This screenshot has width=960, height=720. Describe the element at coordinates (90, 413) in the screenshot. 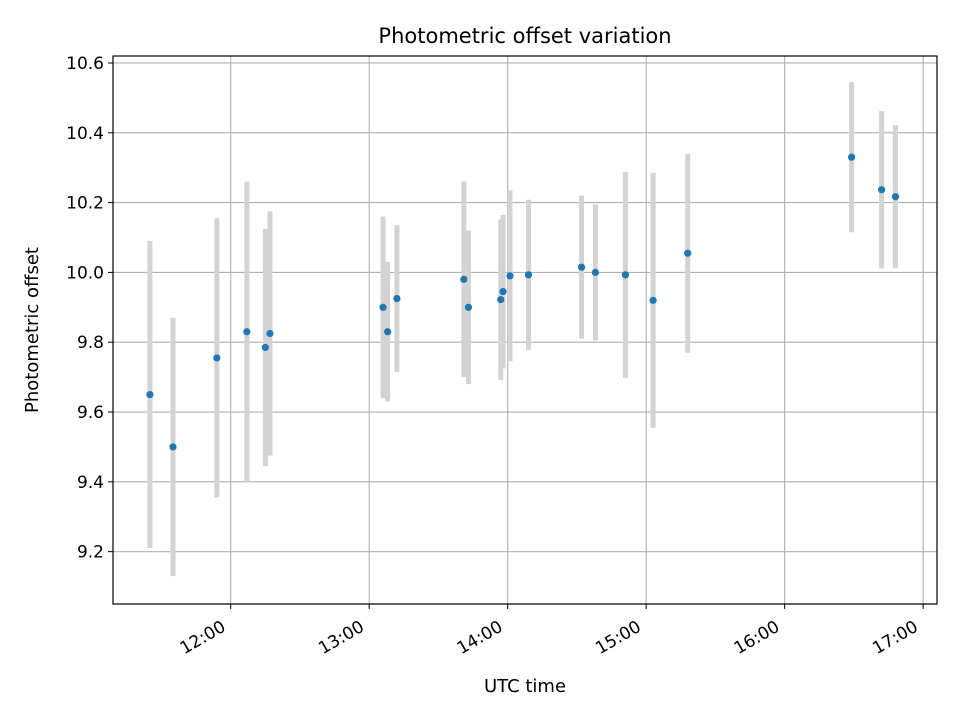

I see `y-tick-label: 9.6` at that location.